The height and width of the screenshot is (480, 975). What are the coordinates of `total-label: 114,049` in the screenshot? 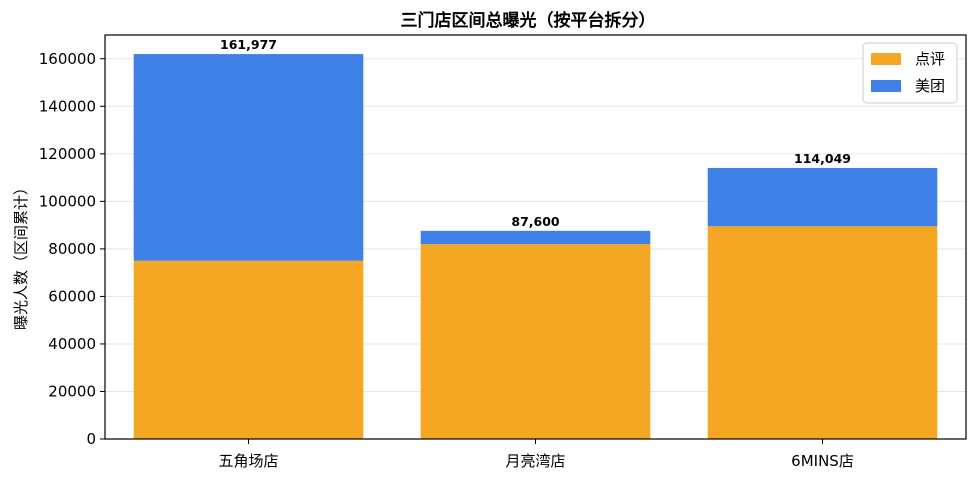 It's located at (822, 158).